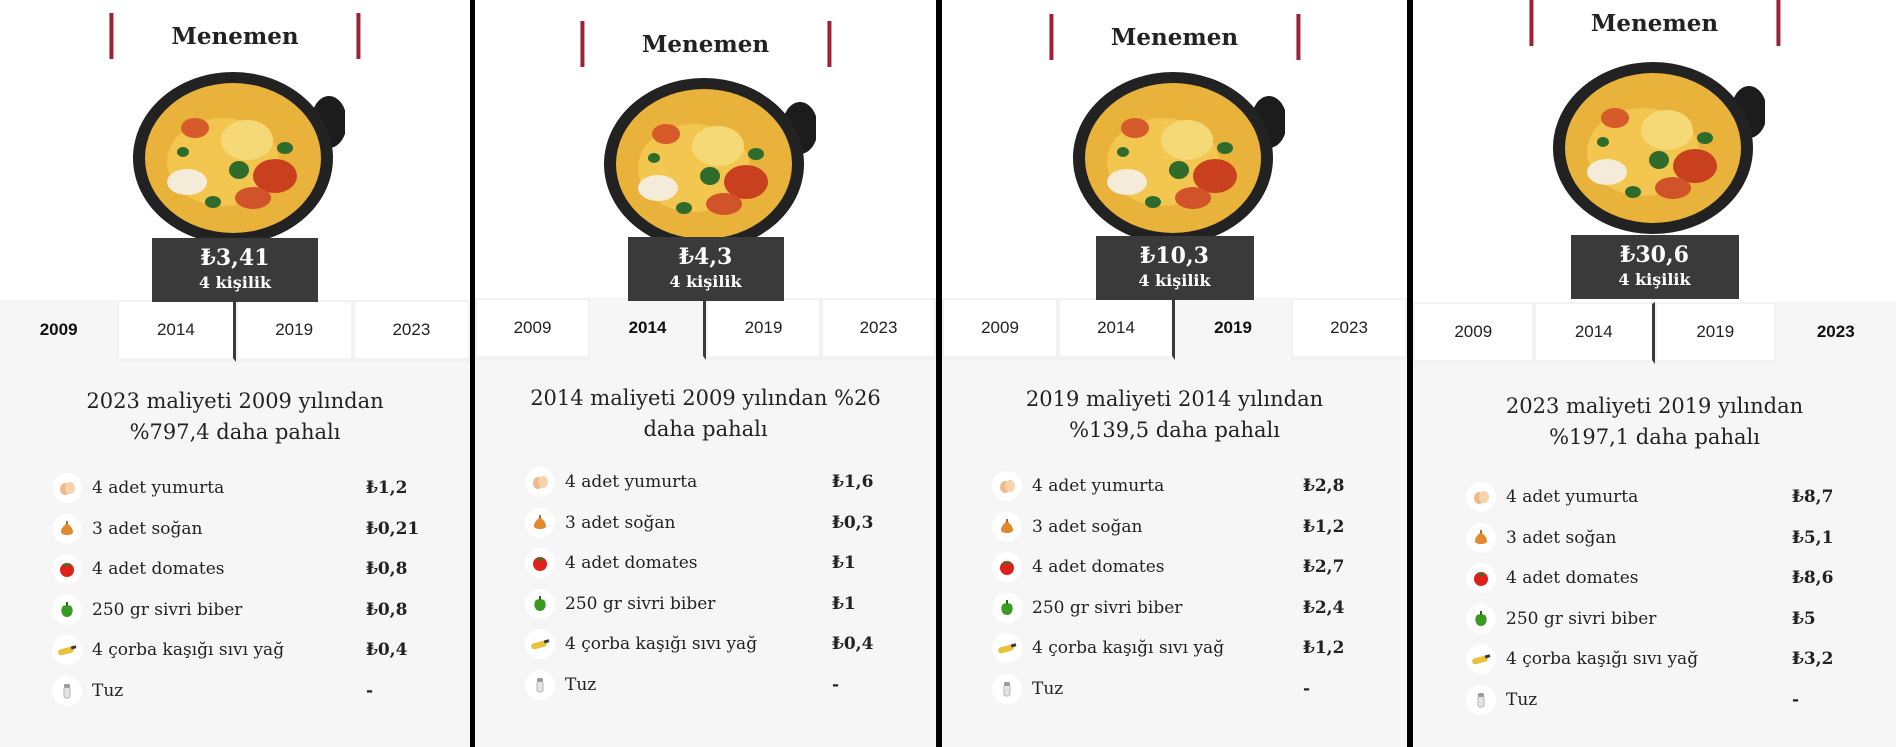  I want to click on ingredient-row: 250 gr sivri biber ₺1, so click(710, 604).